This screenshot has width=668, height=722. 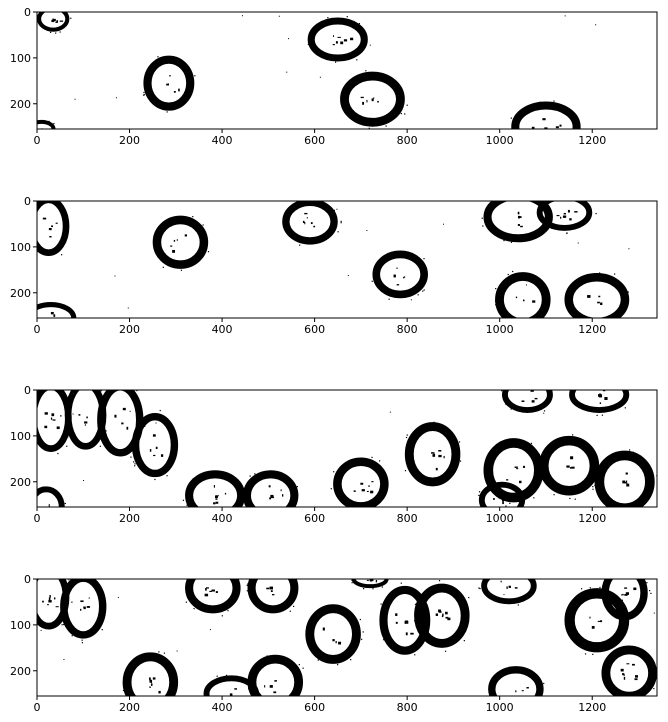 What do you see at coordinates (592, 707) in the screenshot?
I see `x-tick-label: 1200` at bounding box center [592, 707].